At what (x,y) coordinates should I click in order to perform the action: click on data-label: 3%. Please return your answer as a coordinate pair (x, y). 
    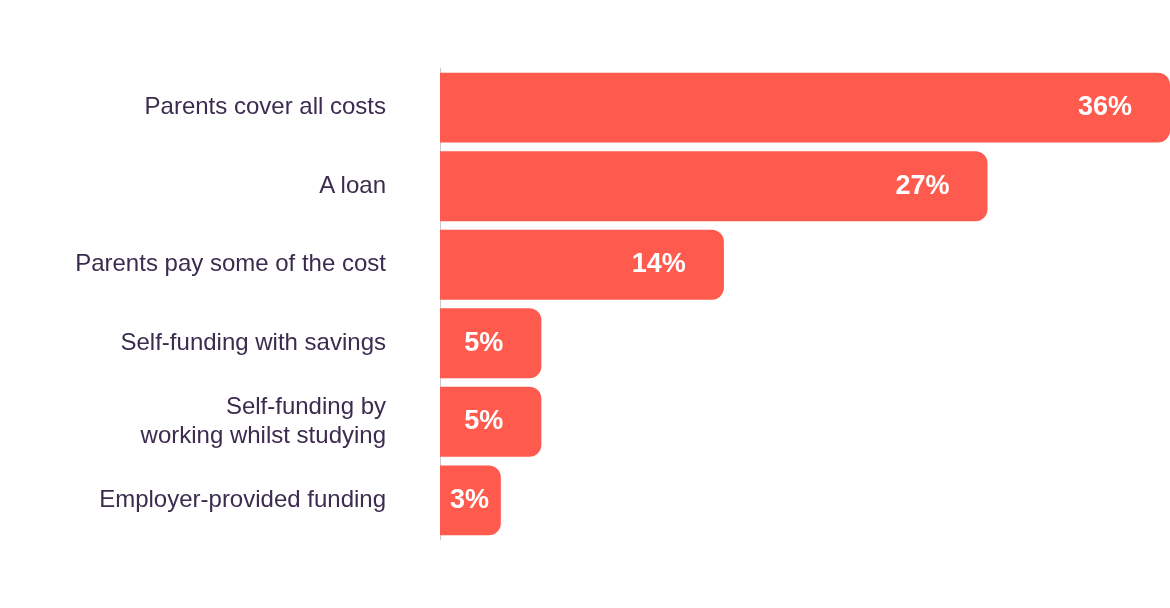
    Looking at the image, I should click on (469, 498).